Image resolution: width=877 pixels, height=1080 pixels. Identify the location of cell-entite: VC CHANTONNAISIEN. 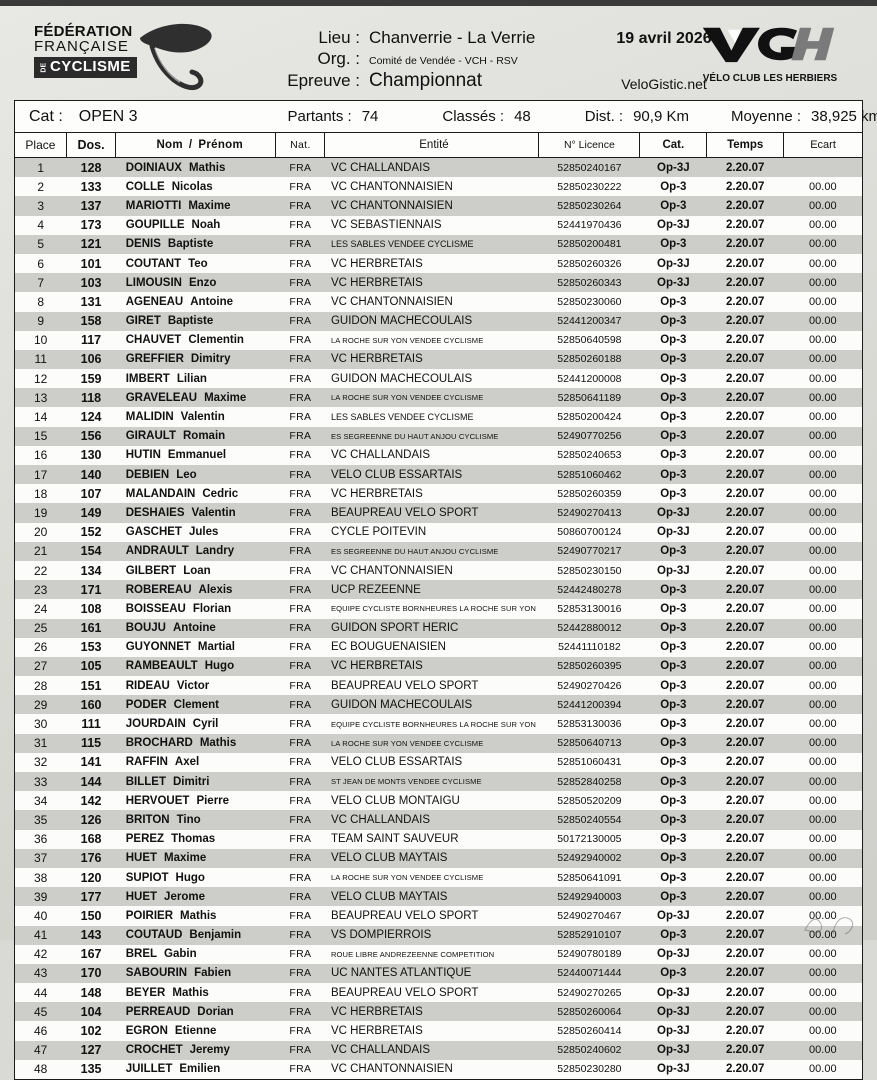
(391, 205).